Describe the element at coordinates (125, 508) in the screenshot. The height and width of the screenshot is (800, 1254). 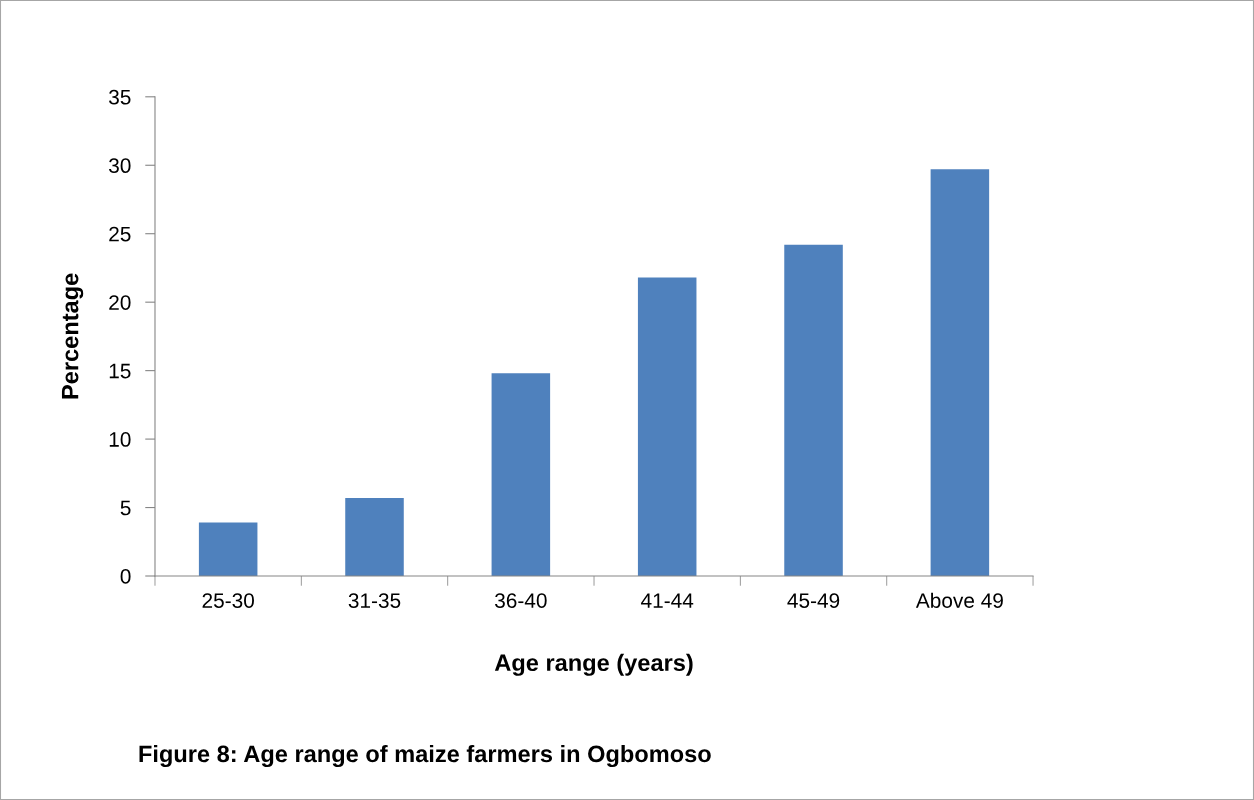
I see `y-tick-label: 5` at that location.